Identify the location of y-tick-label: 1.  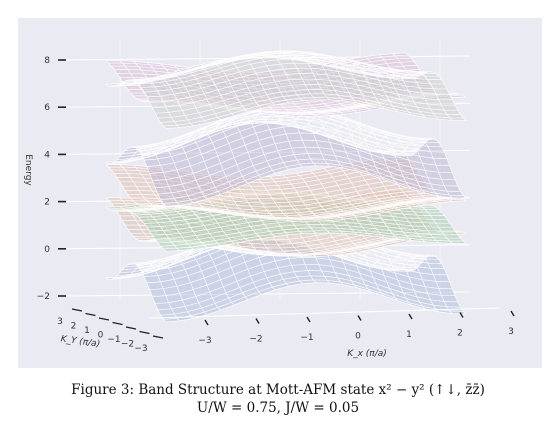
(87, 331).